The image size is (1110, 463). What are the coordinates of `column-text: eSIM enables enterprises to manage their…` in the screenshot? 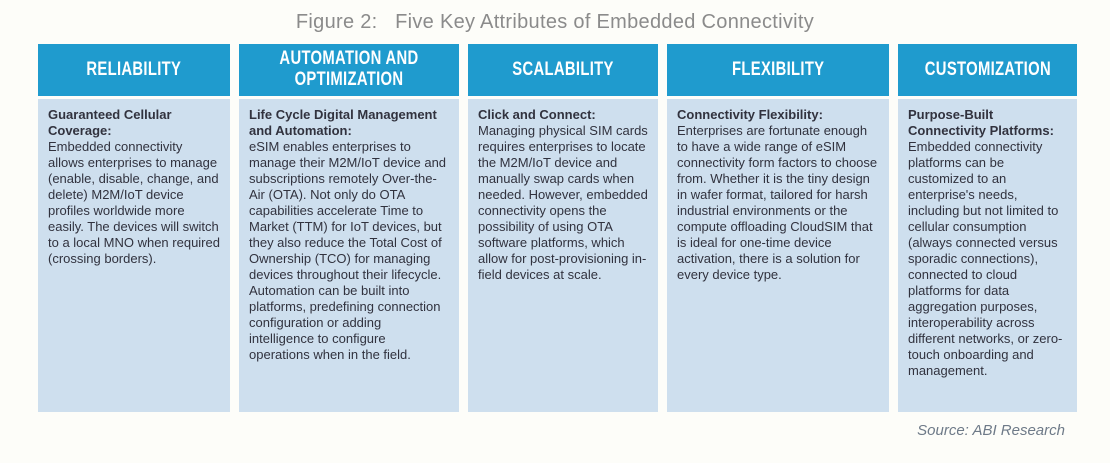 It's located at (348, 250).